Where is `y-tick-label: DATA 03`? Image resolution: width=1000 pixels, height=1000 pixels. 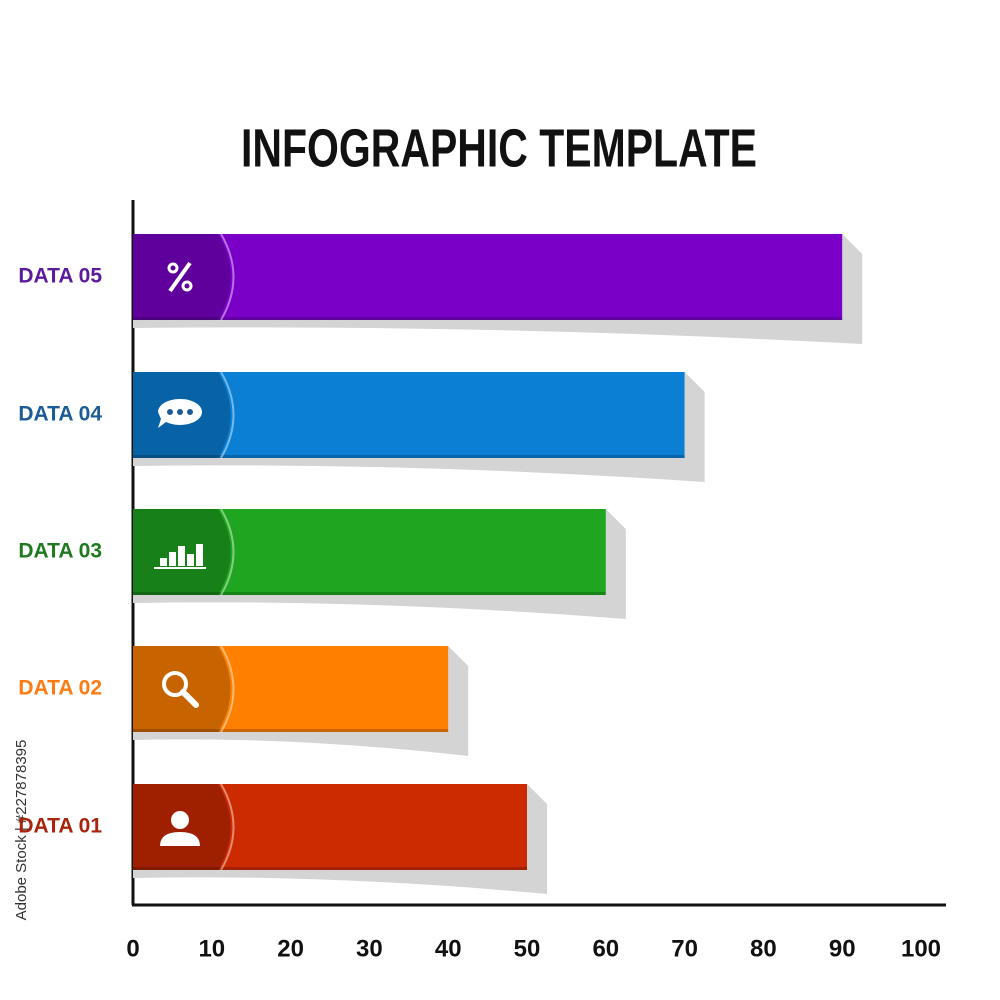 y-tick-label: DATA 03 is located at coordinates (60, 551).